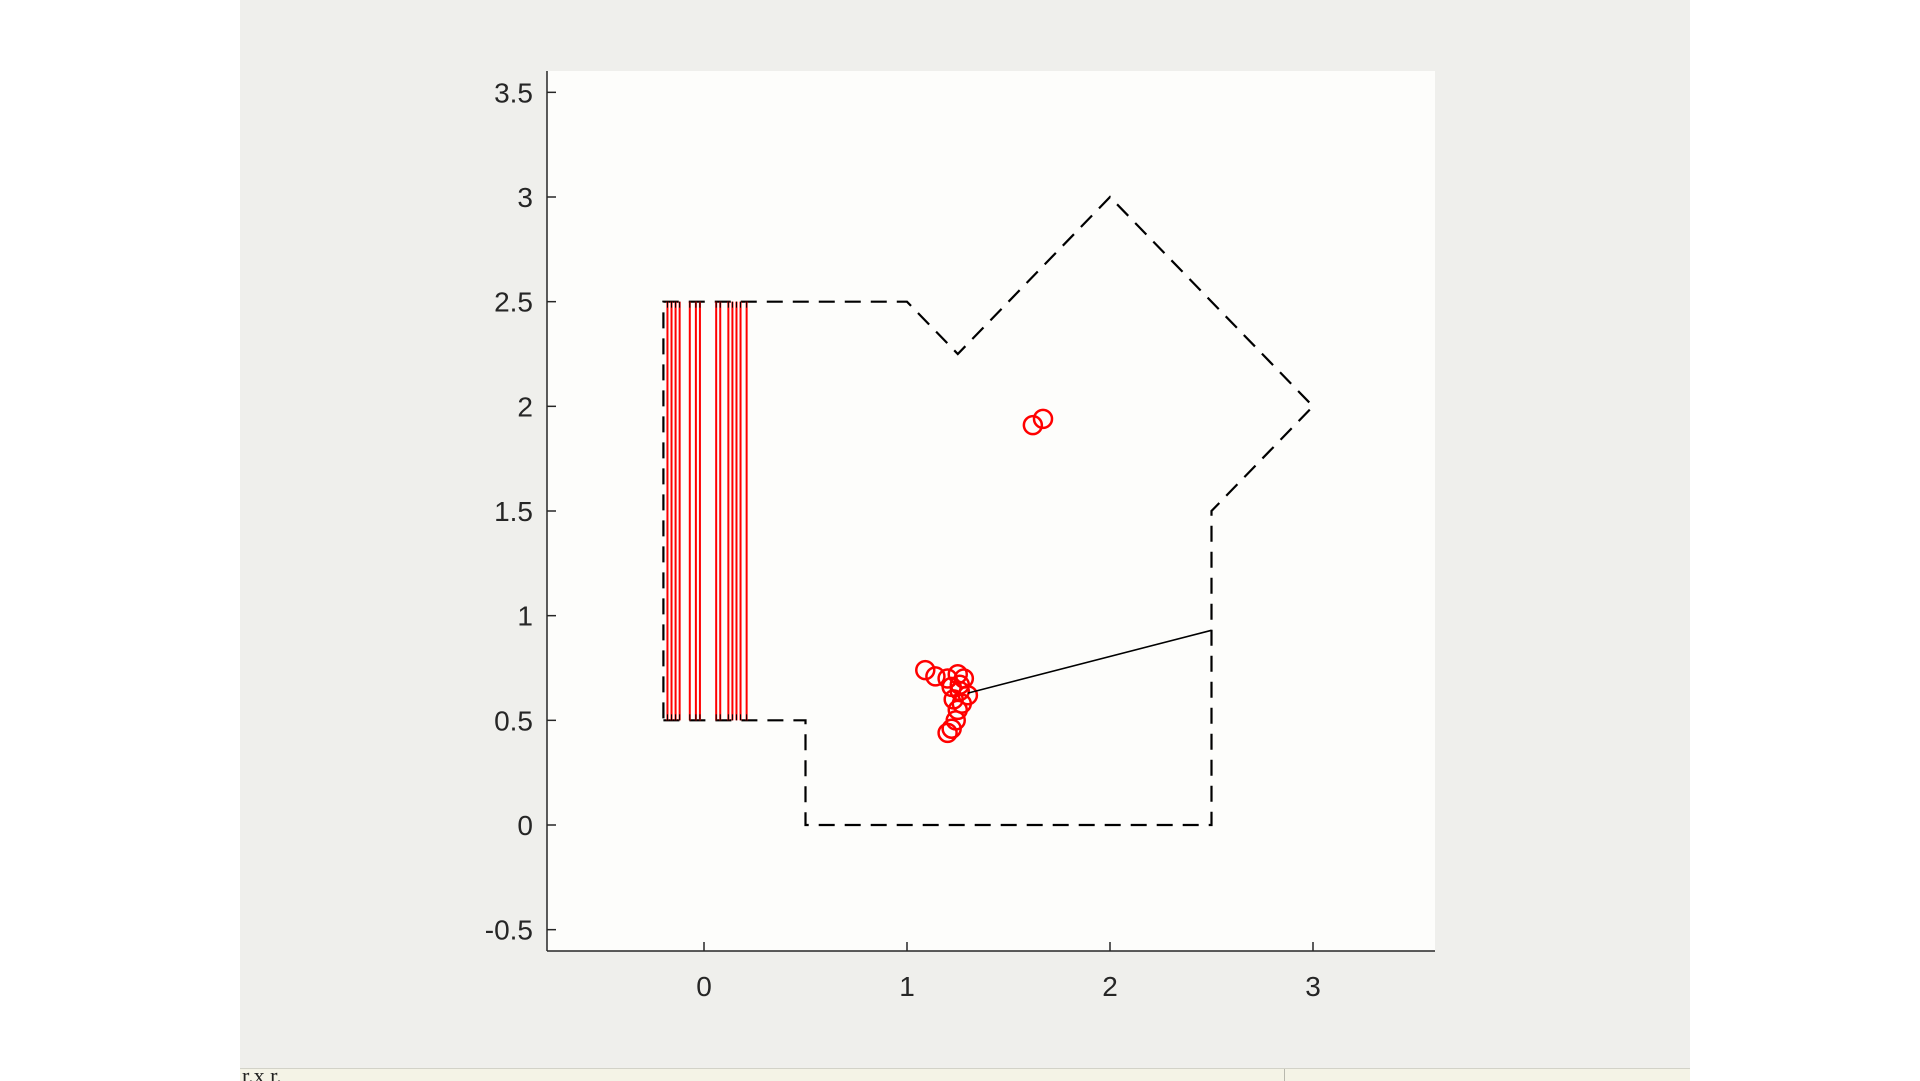  What do you see at coordinates (525, 825) in the screenshot?
I see `y-tick-label: 0` at bounding box center [525, 825].